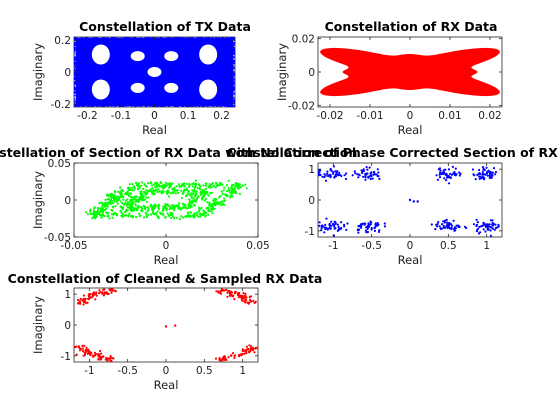 Image resolution: width=560 pixels, height=420 pixels. Describe the element at coordinates (489, 116) in the screenshot. I see `x-tick-label: 0.02` at that location.